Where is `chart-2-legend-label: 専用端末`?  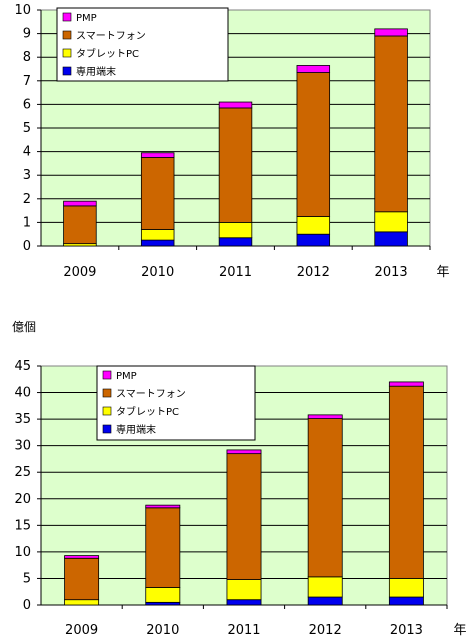
chart-2-legend-label: 専用端末 is located at coordinates (136, 429).